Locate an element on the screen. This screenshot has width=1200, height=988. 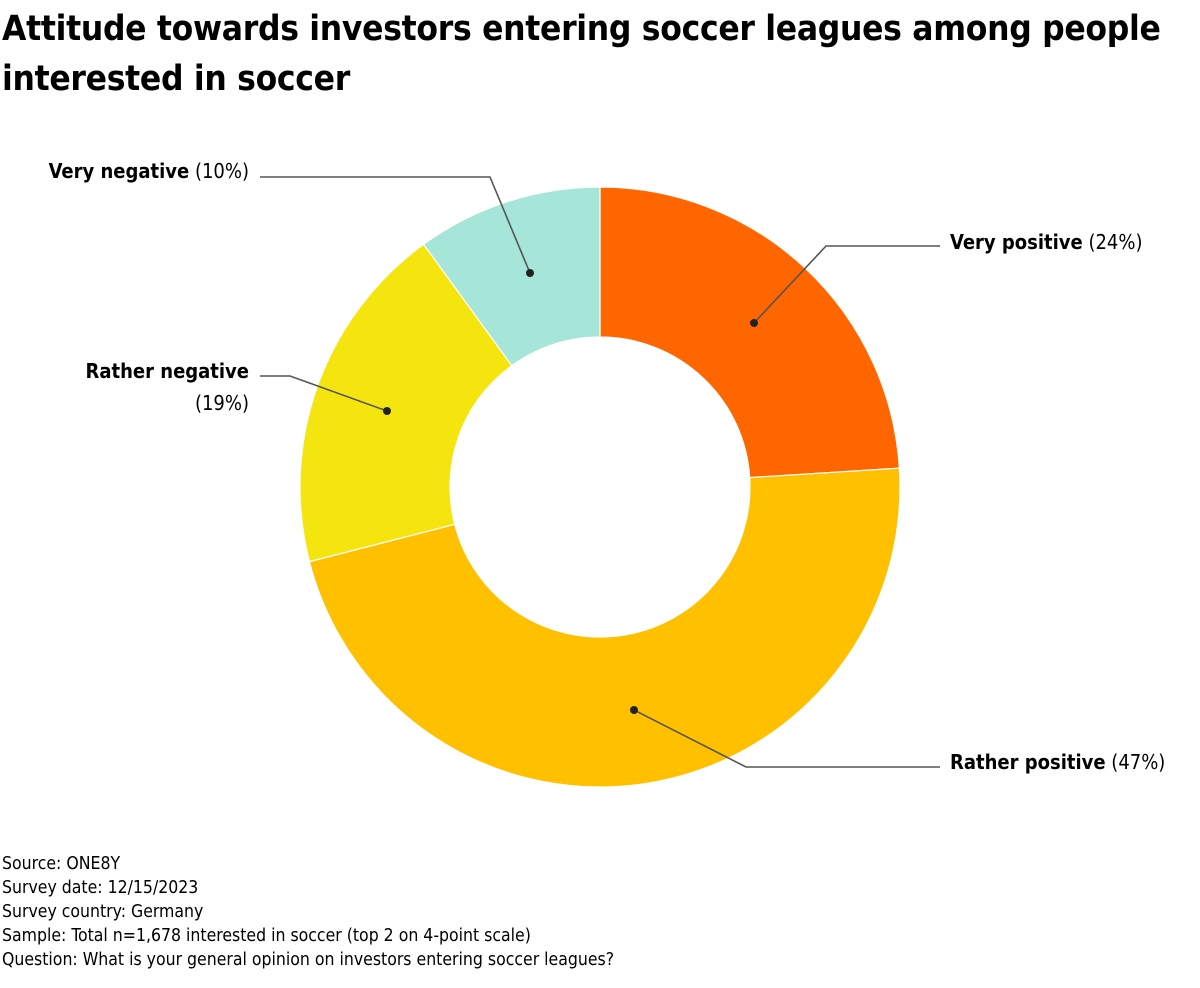
slice-label: Very negative is located at coordinates (119, 171).